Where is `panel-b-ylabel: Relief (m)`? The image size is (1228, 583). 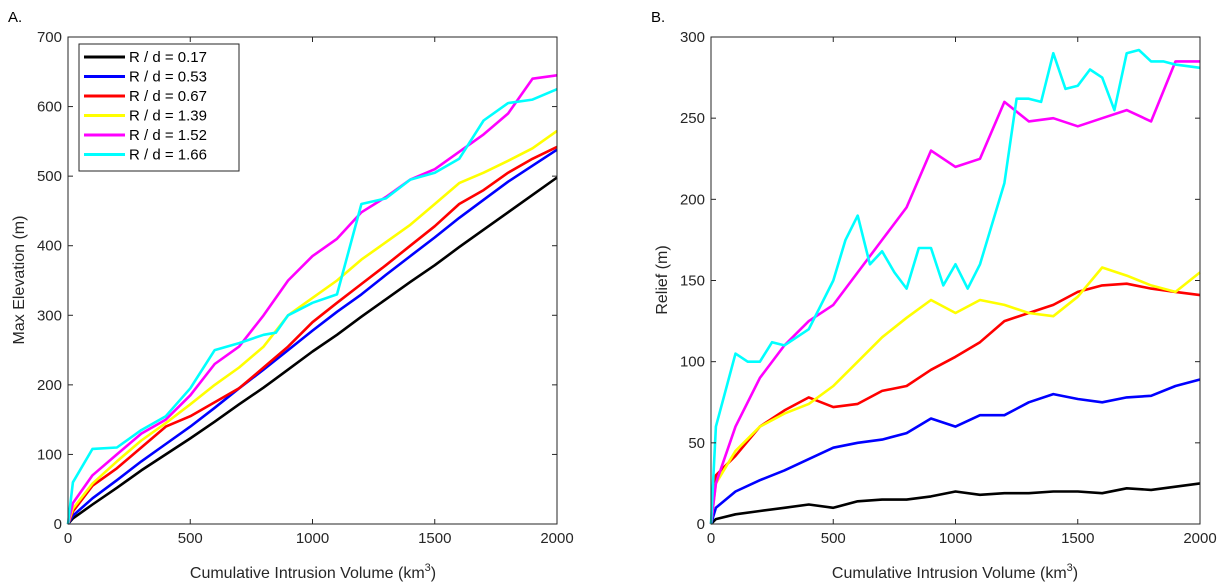 panel-b-ylabel: Relief (m) is located at coordinates (662, 279).